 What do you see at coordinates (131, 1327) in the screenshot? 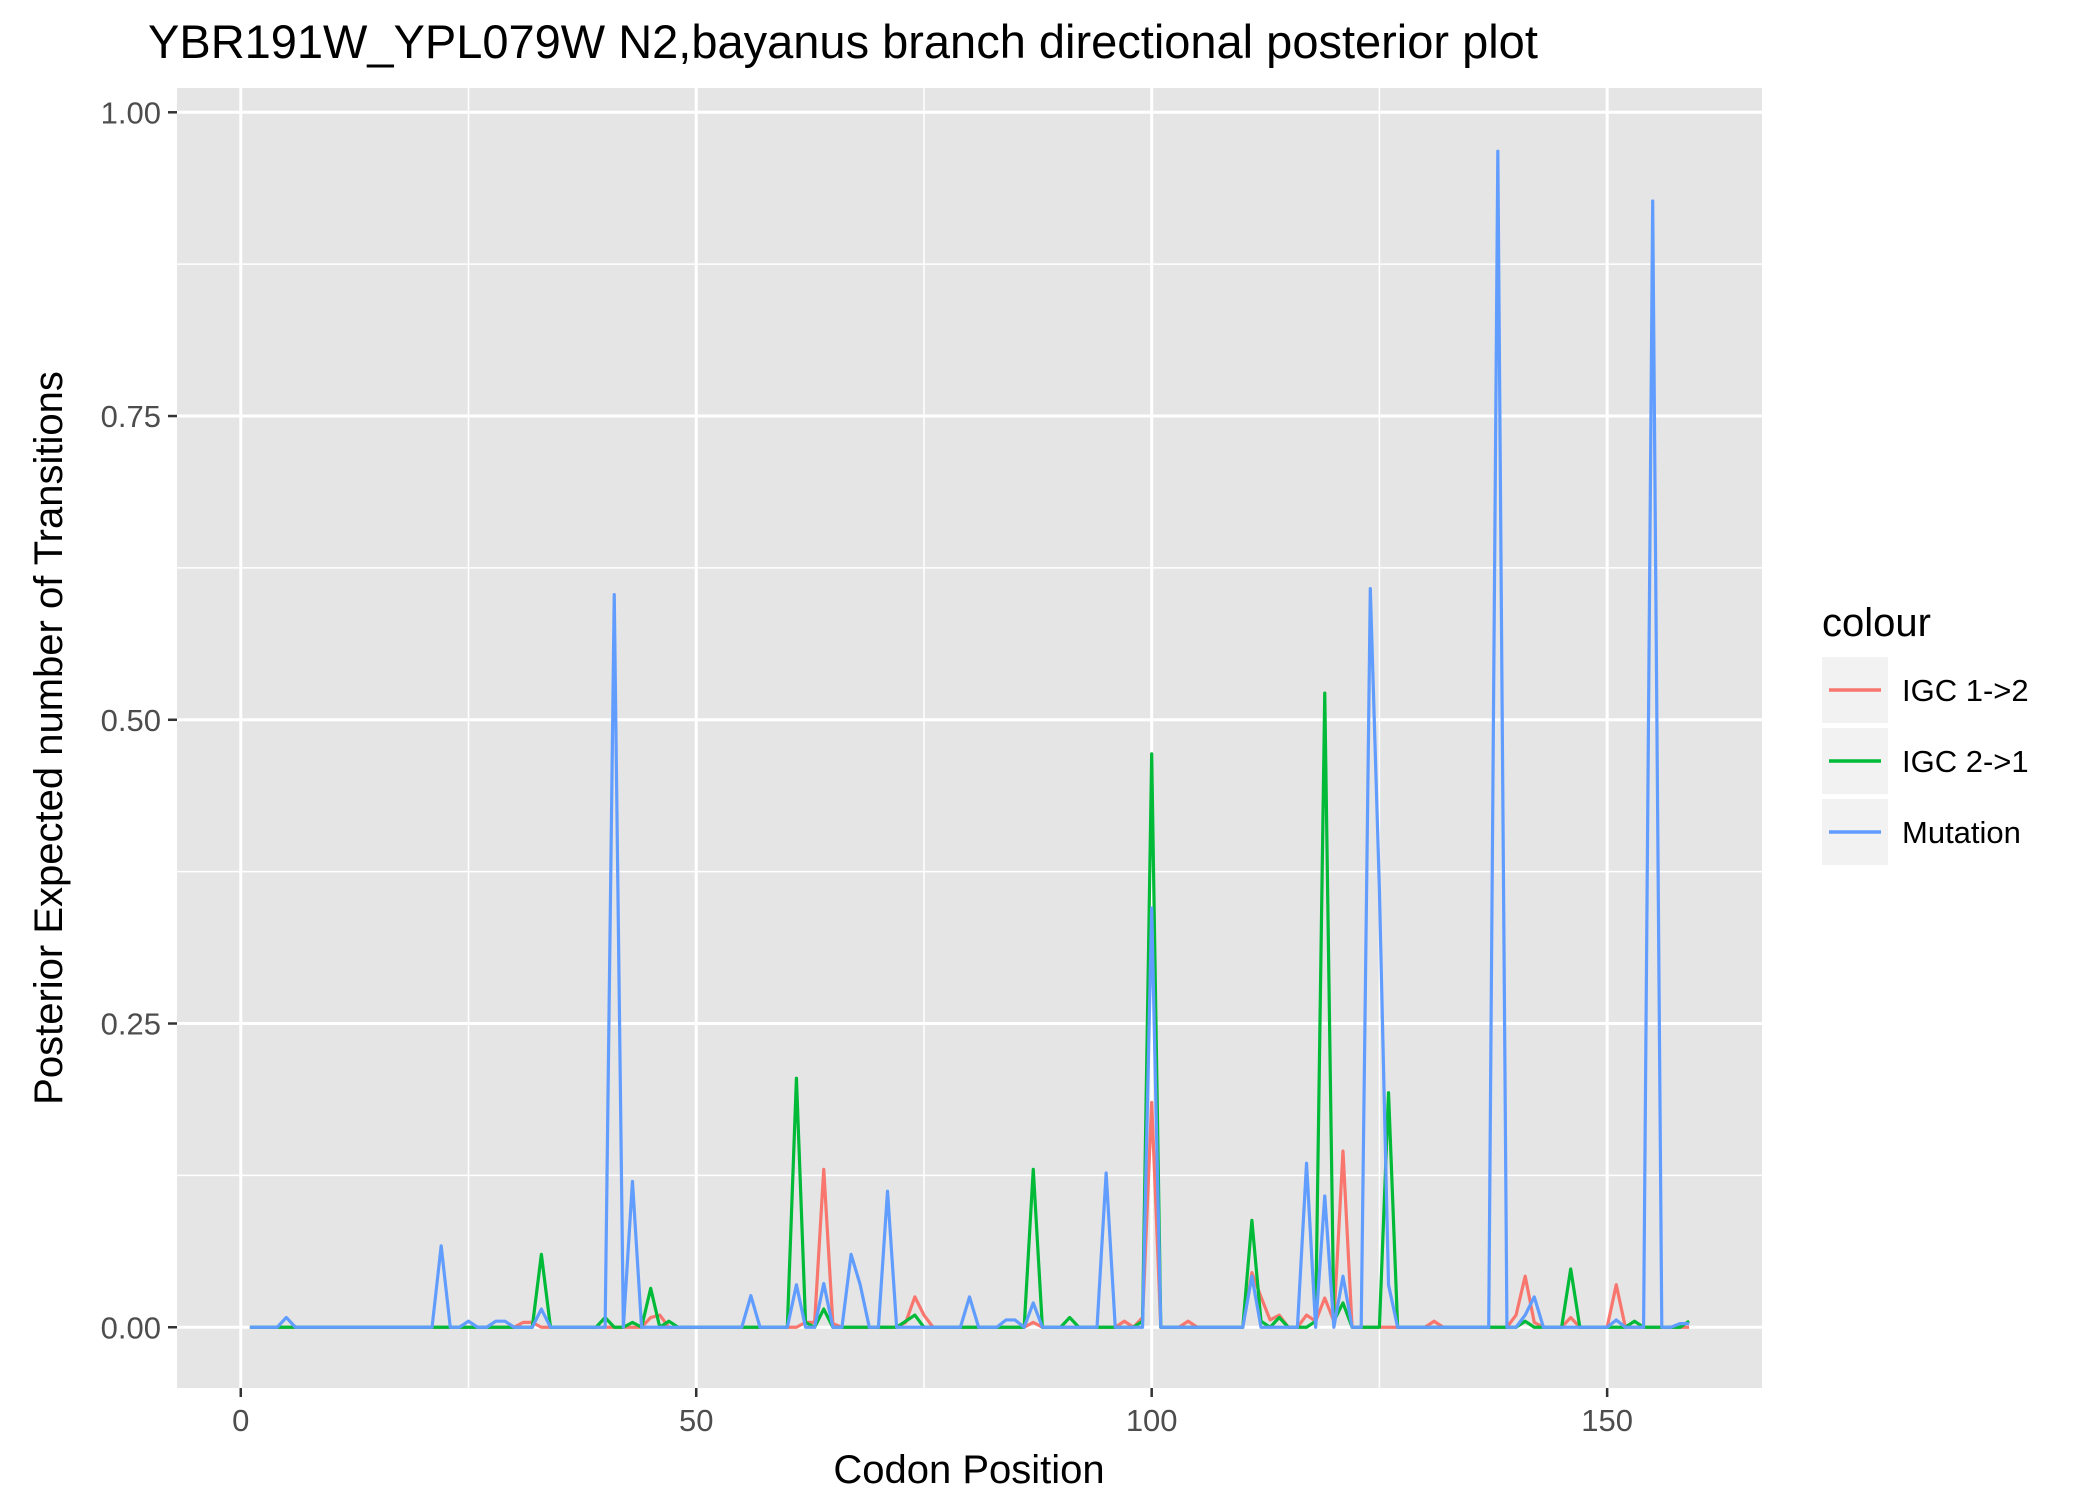
I see `y-tick-label: 0.00` at bounding box center [131, 1327].